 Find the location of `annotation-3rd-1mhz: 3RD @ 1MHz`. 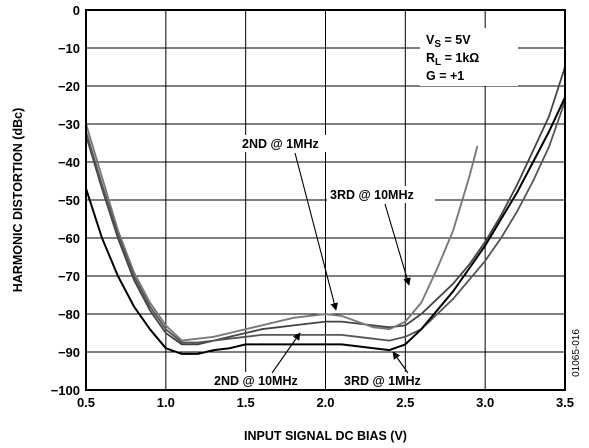

annotation-3rd-1mhz: 3RD @ 1MHz is located at coordinates (382, 381).